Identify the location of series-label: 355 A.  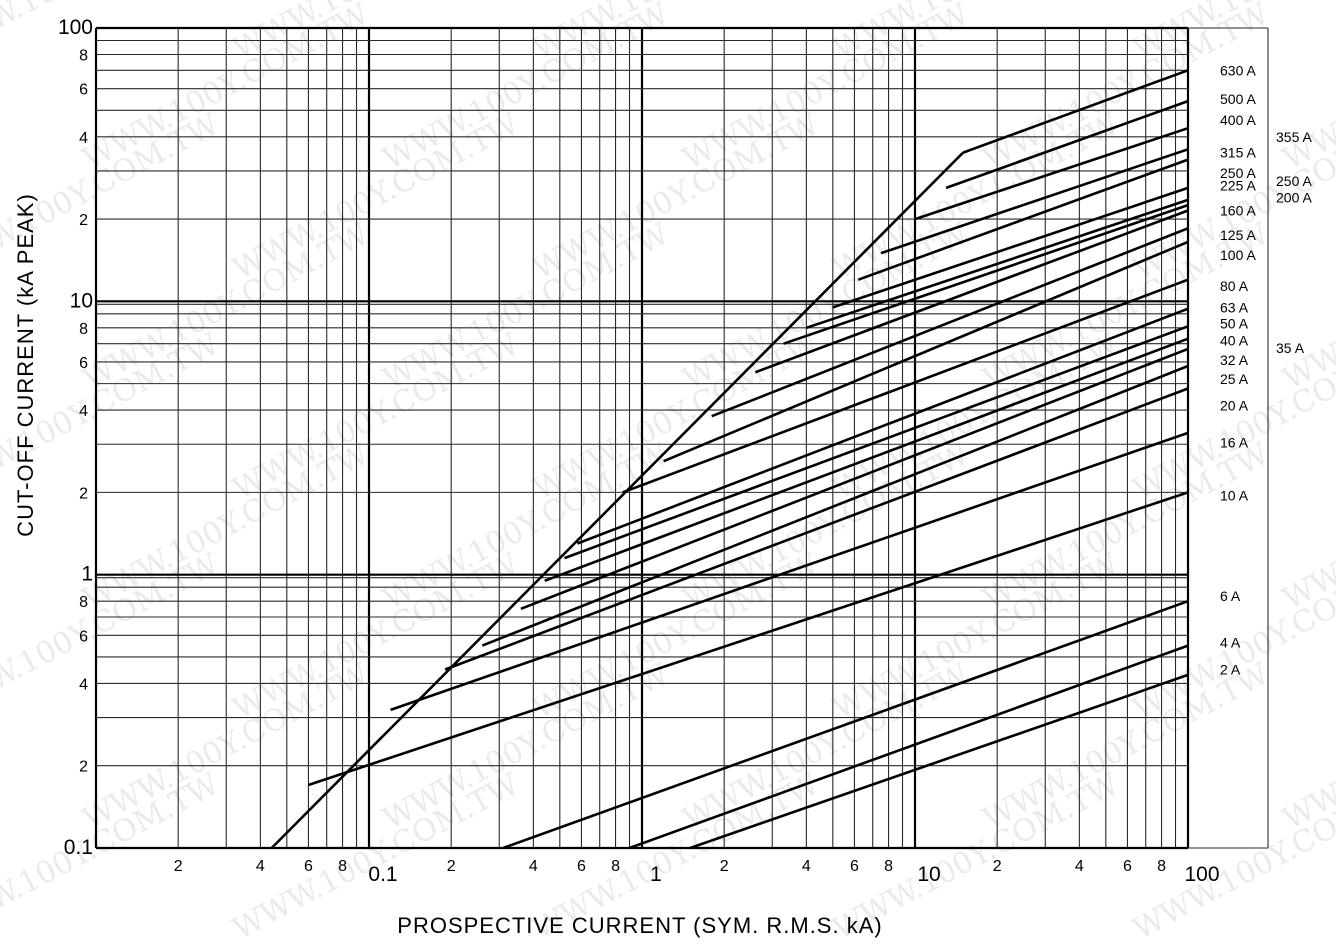
(1294, 137).